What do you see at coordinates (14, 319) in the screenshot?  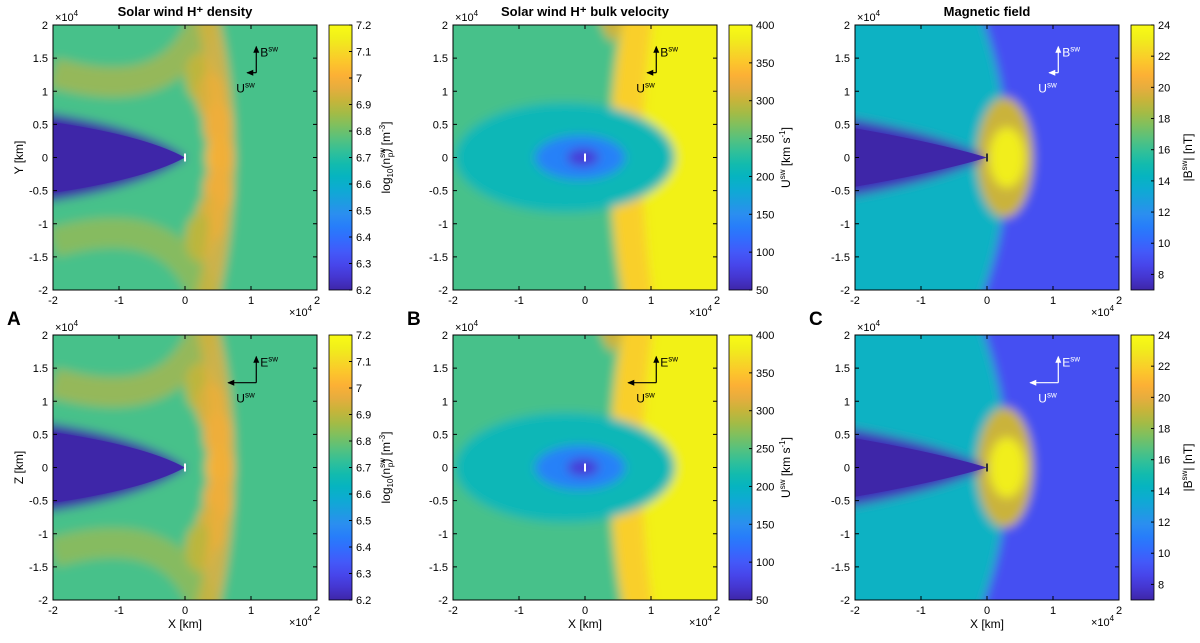 I see `panel-letter: A` at bounding box center [14, 319].